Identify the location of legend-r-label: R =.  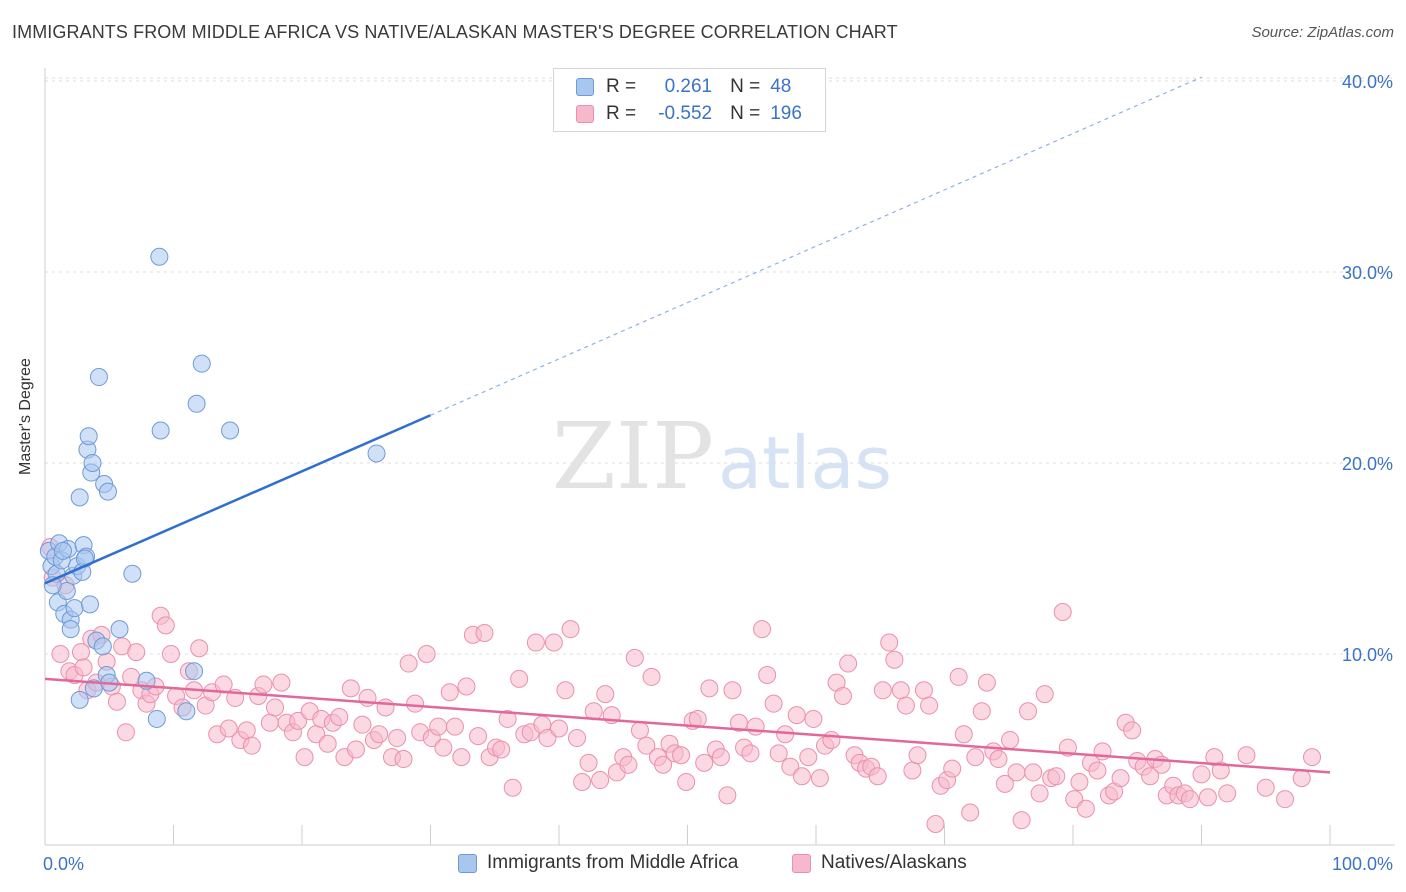
(621, 86).